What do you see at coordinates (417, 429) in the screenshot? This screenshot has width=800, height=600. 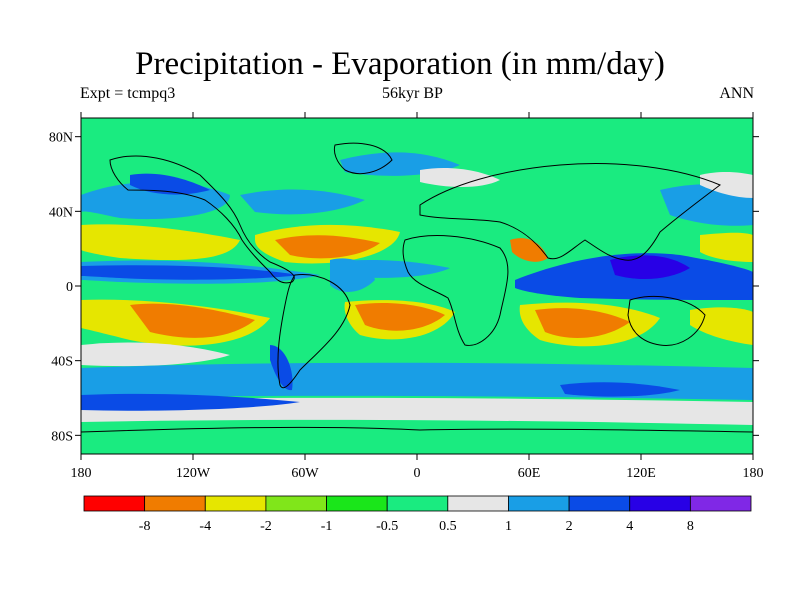 I see `coast-antarctica` at bounding box center [417, 429].